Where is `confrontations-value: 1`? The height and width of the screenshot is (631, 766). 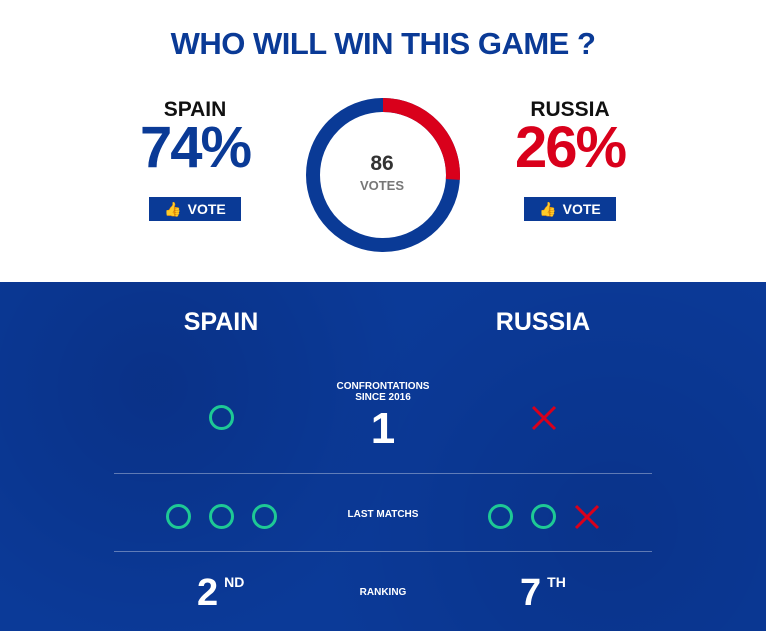 confrontations-value: 1 is located at coordinates (383, 428).